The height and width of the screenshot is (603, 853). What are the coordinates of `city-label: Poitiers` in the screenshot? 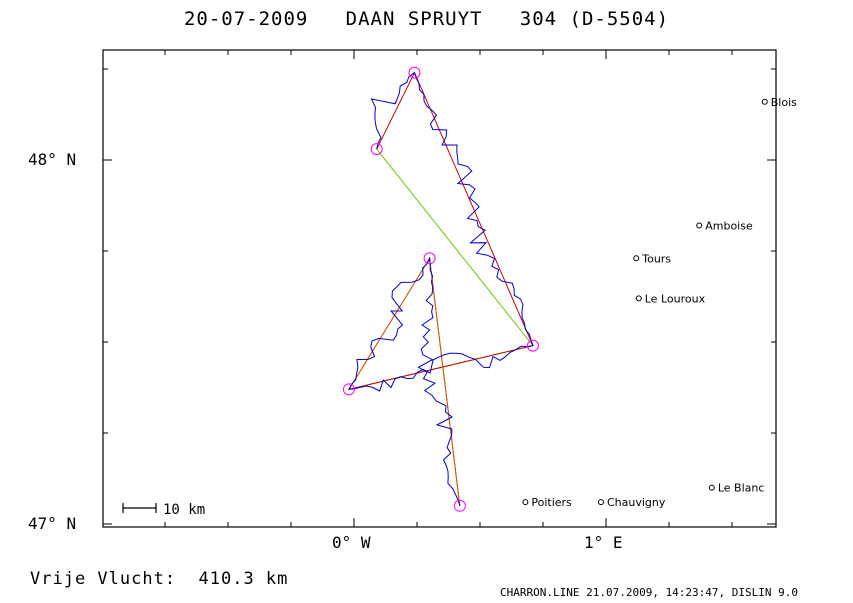 It's located at (551, 502).